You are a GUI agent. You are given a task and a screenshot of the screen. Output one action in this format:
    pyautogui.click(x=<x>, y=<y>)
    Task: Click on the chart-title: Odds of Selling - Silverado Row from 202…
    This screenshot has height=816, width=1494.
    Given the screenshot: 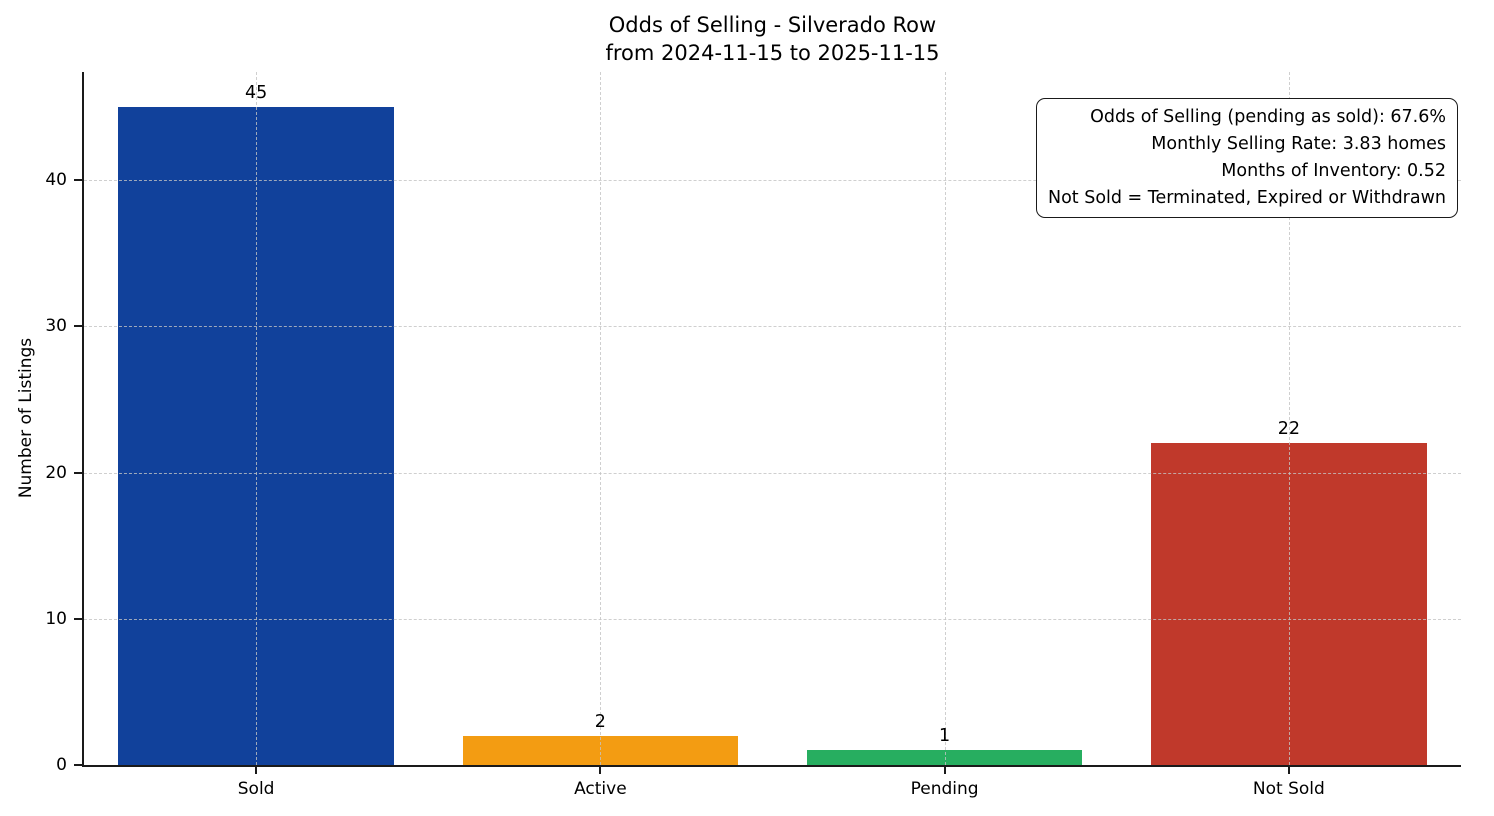 What is the action you would take?
    pyautogui.click(x=772, y=39)
    